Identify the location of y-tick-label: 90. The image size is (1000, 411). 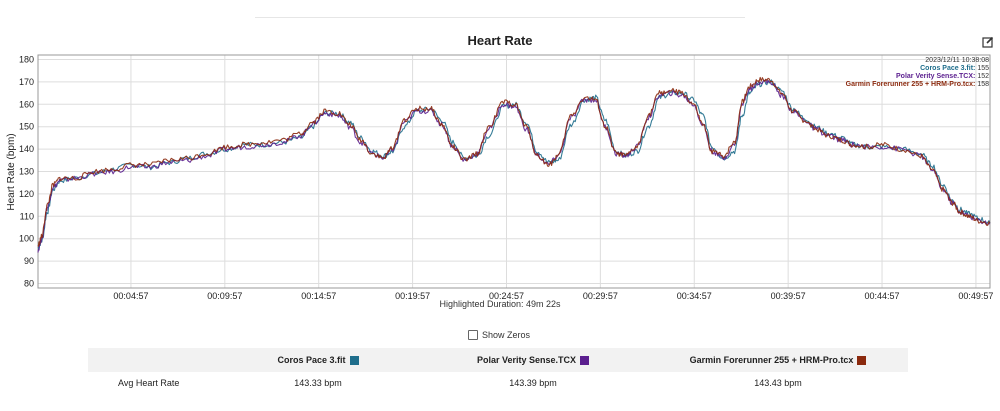
(29, 261).